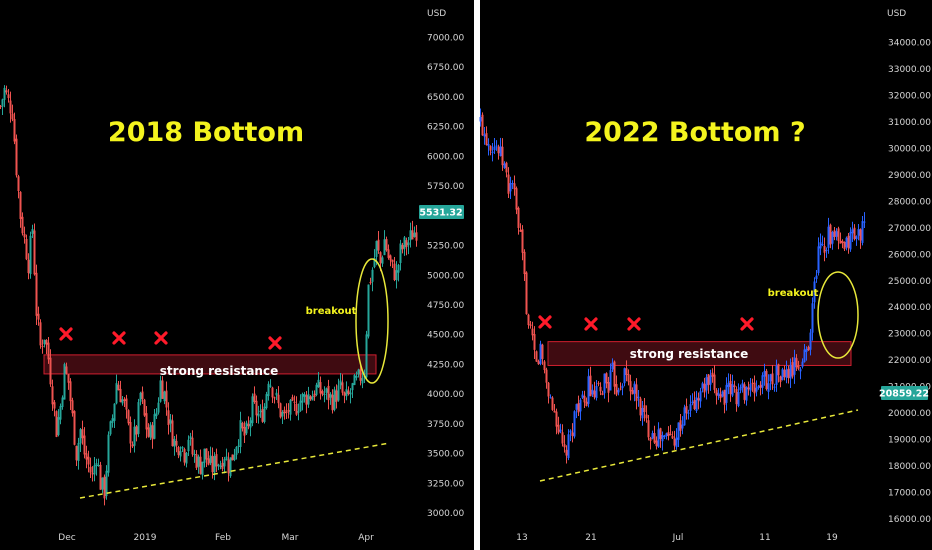 The width and height of the screenshot is (932, 550). I want to click on last-price-right: 20859.22, so click(904, 394).